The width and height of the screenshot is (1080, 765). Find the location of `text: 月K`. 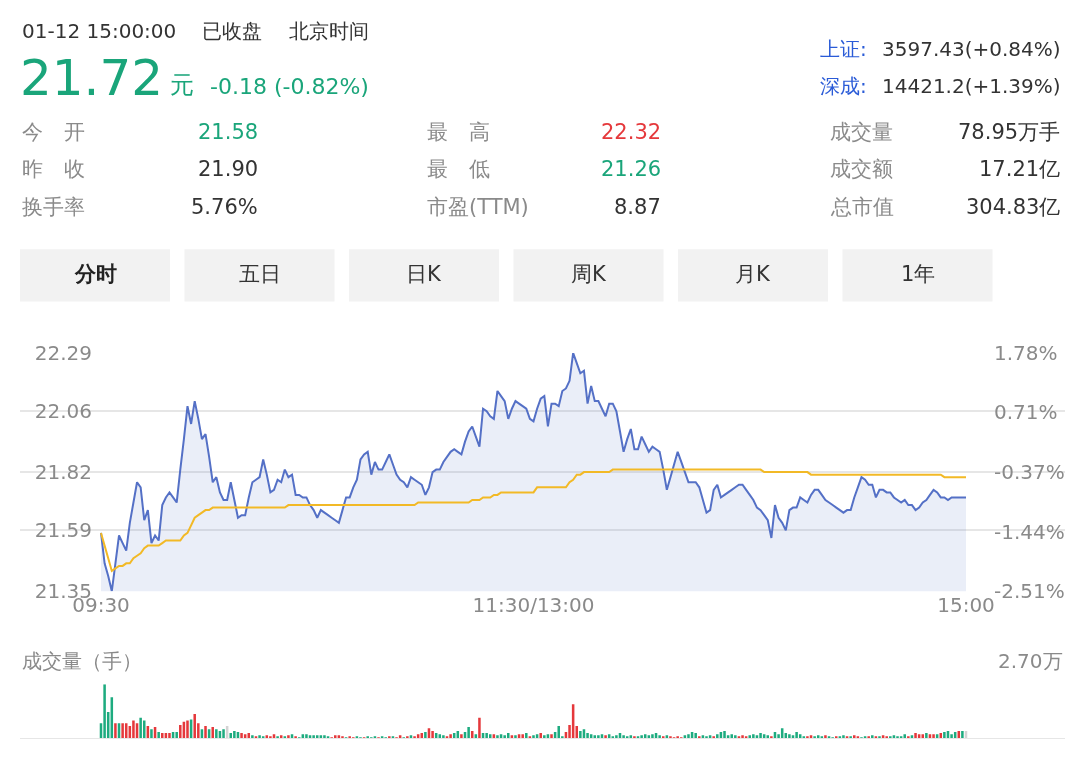

text: 月K is located at coordinates (753, 274).